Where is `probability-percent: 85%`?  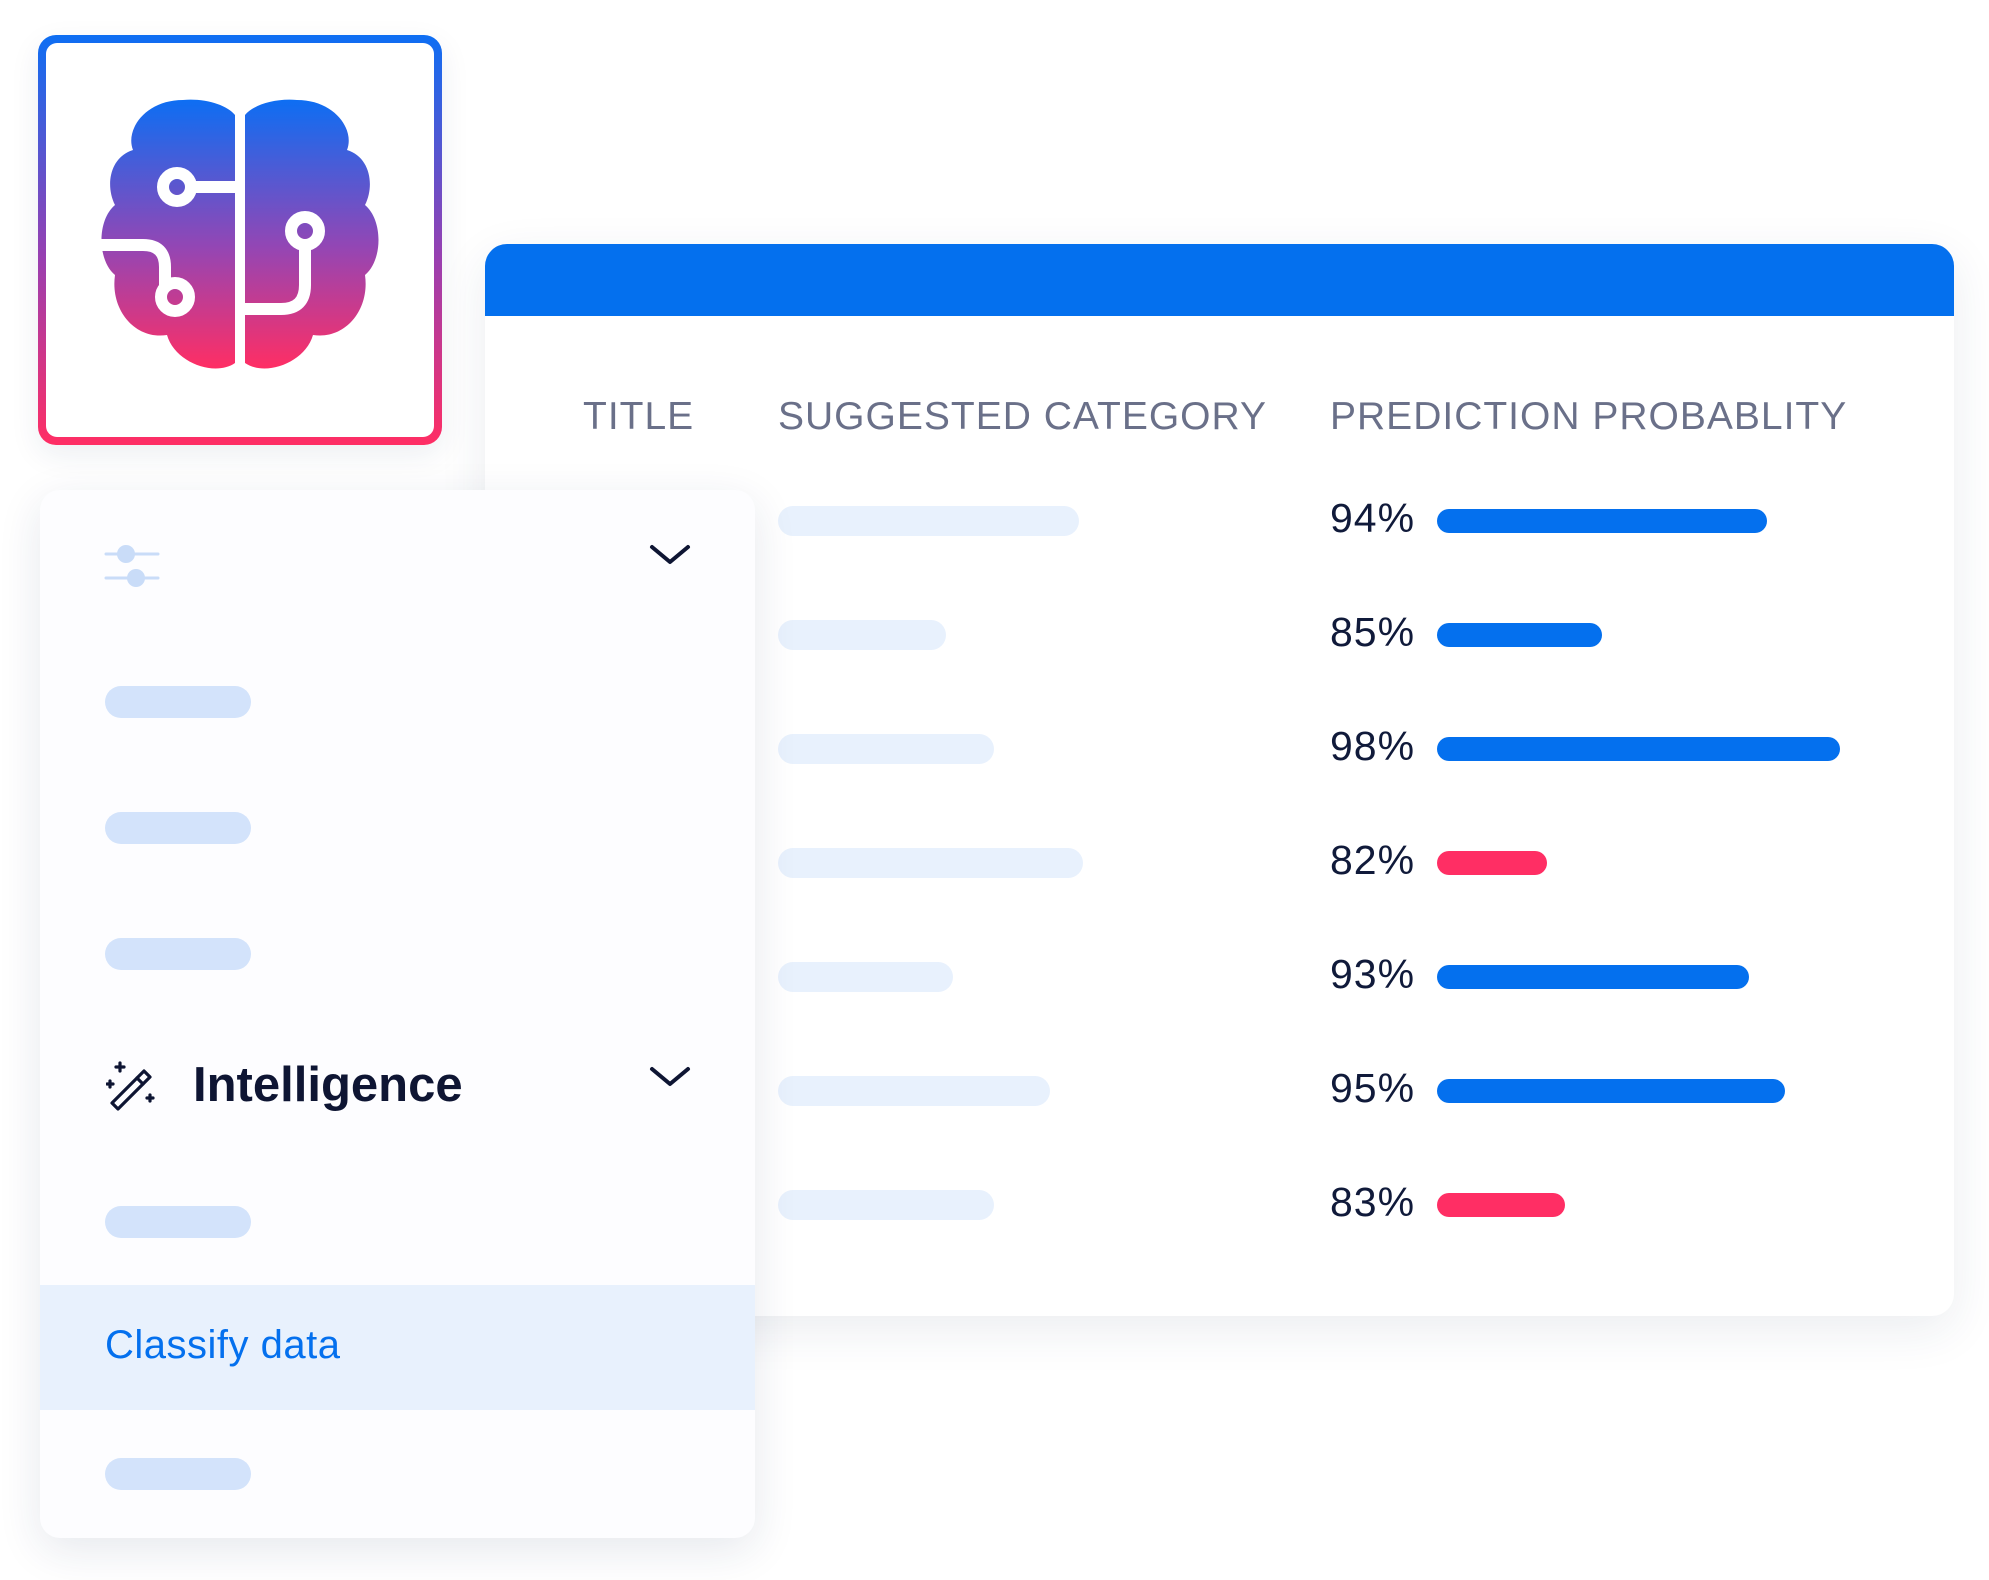
probability-percent: 85% is located at coordinates (1373, 632).